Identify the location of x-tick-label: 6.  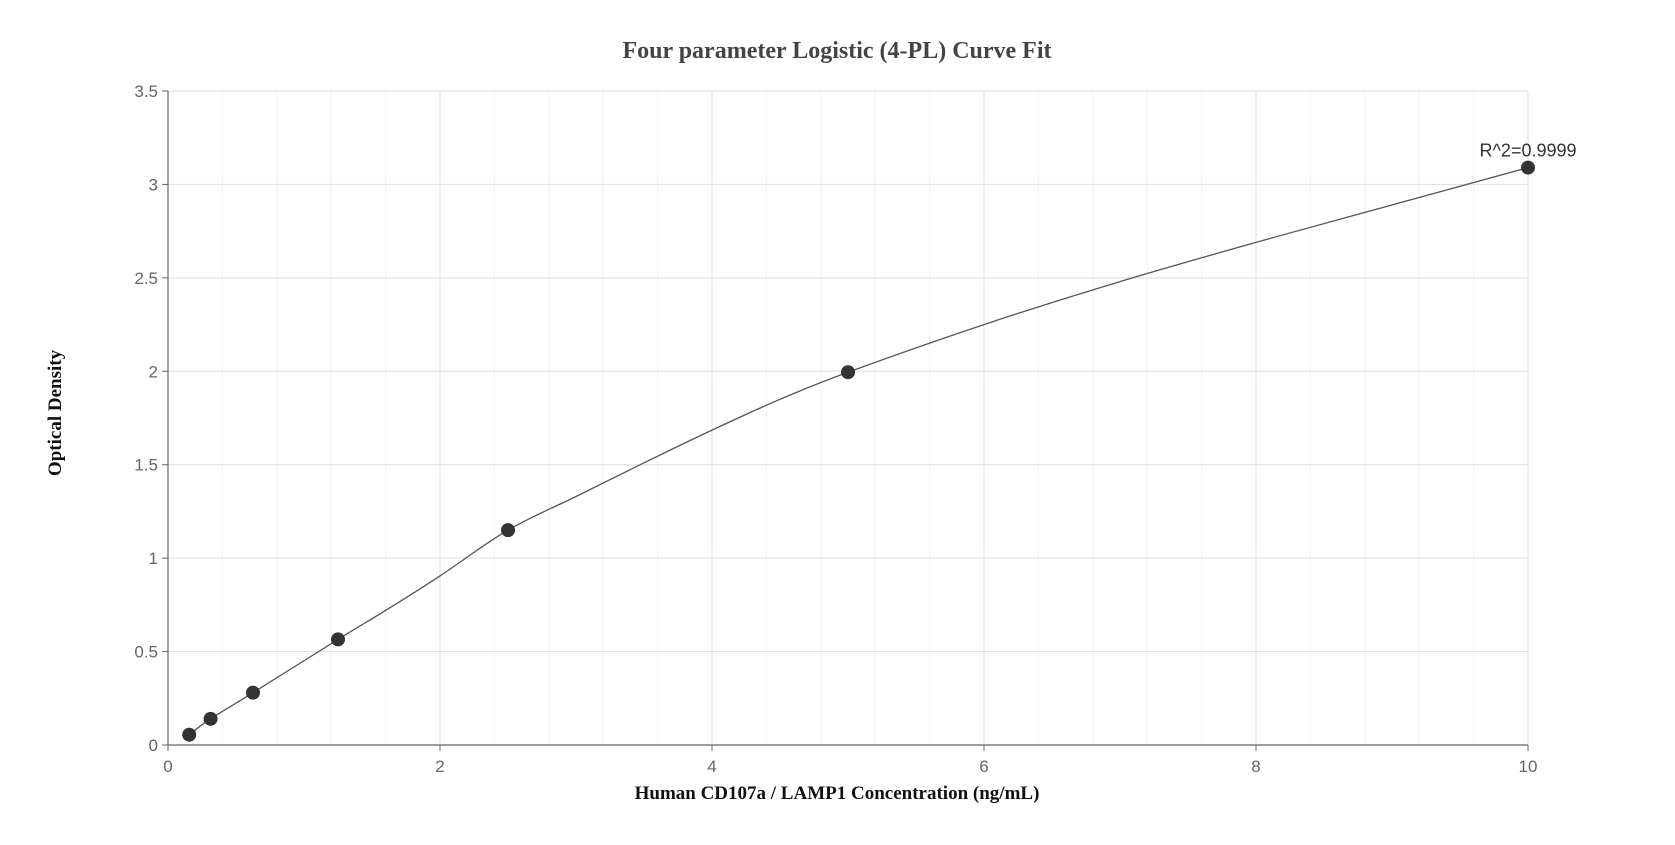
(983, 766).